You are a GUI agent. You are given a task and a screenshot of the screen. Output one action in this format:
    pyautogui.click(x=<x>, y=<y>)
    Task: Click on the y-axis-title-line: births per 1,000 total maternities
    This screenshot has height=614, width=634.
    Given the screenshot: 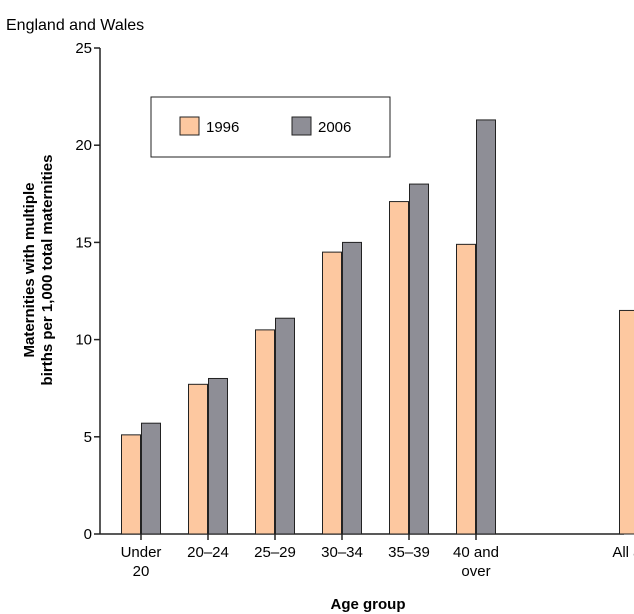 What is the action you would take?
    pyautogui.click(x=47, y=270)
    